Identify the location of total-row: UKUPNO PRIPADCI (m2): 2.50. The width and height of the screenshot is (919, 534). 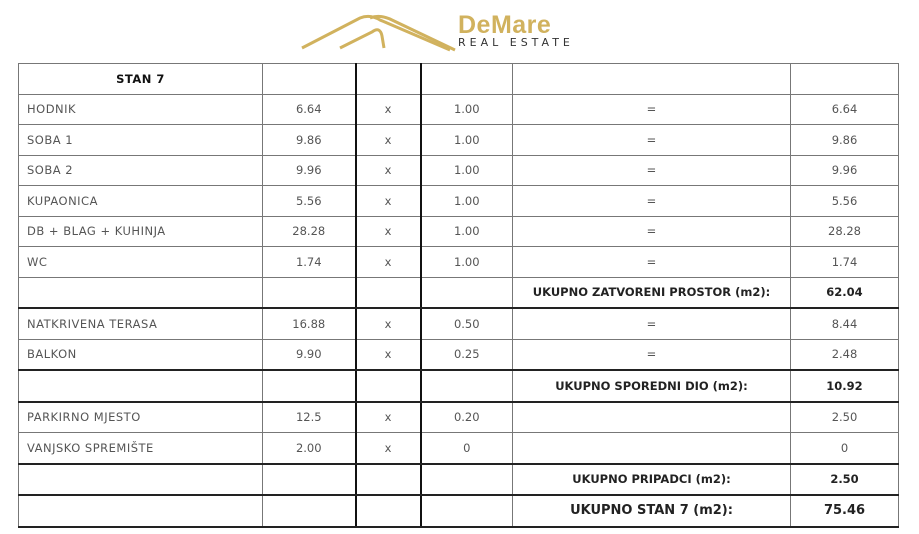
(458, 479).